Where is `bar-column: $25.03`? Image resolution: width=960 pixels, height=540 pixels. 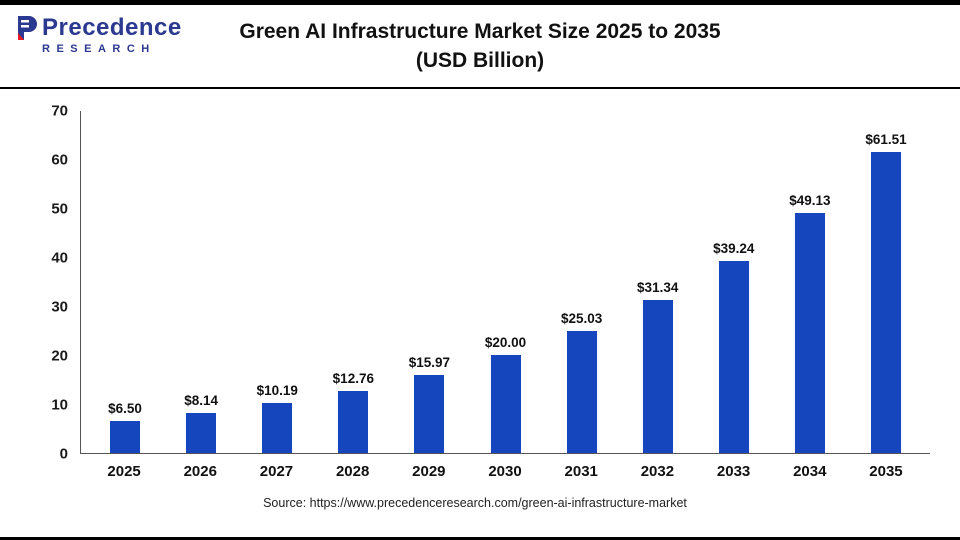 bar-column: $25.03 is located at coordinates (582, 282).